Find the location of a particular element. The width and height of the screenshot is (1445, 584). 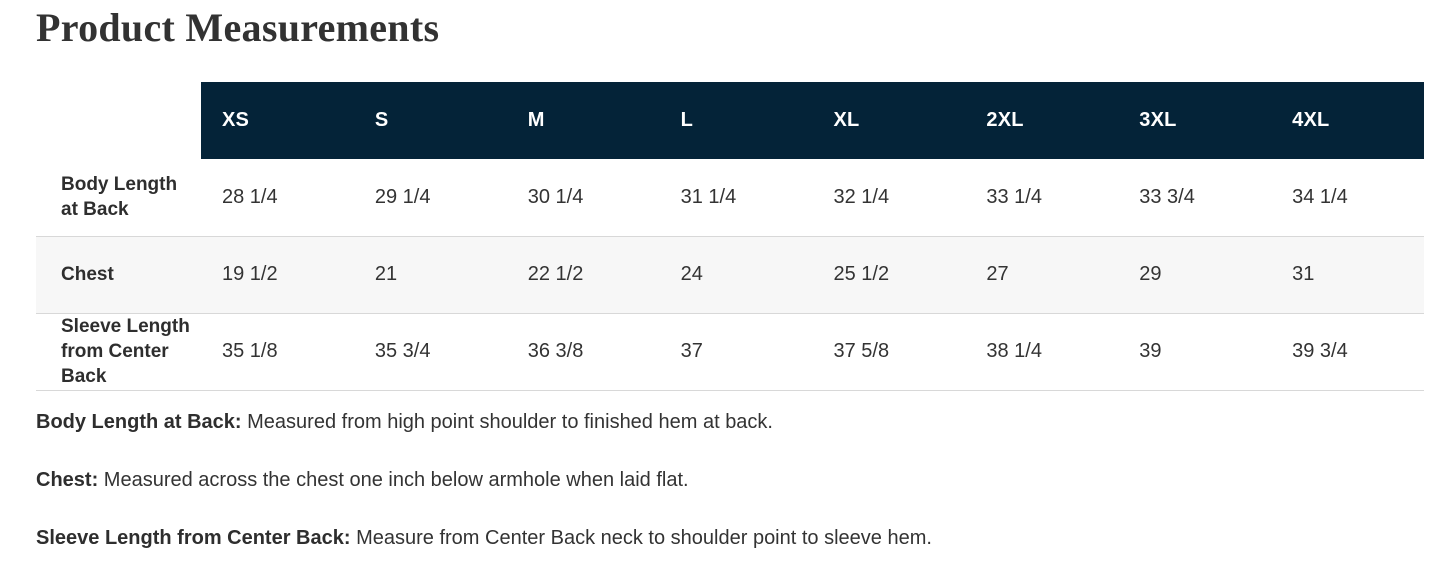

measurement-cell: 35 1/8 is located at coordinates (250, 351).